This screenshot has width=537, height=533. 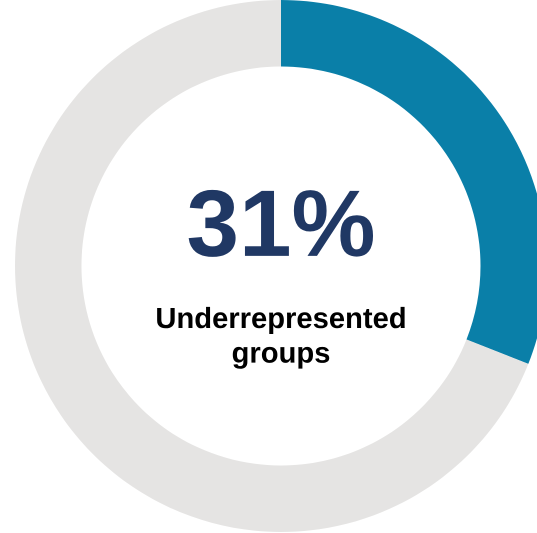 What do you see at coordinates (281, 337) in the screenshot?
I see `text: Underrepresented groups` at bounding box center [281, 337].